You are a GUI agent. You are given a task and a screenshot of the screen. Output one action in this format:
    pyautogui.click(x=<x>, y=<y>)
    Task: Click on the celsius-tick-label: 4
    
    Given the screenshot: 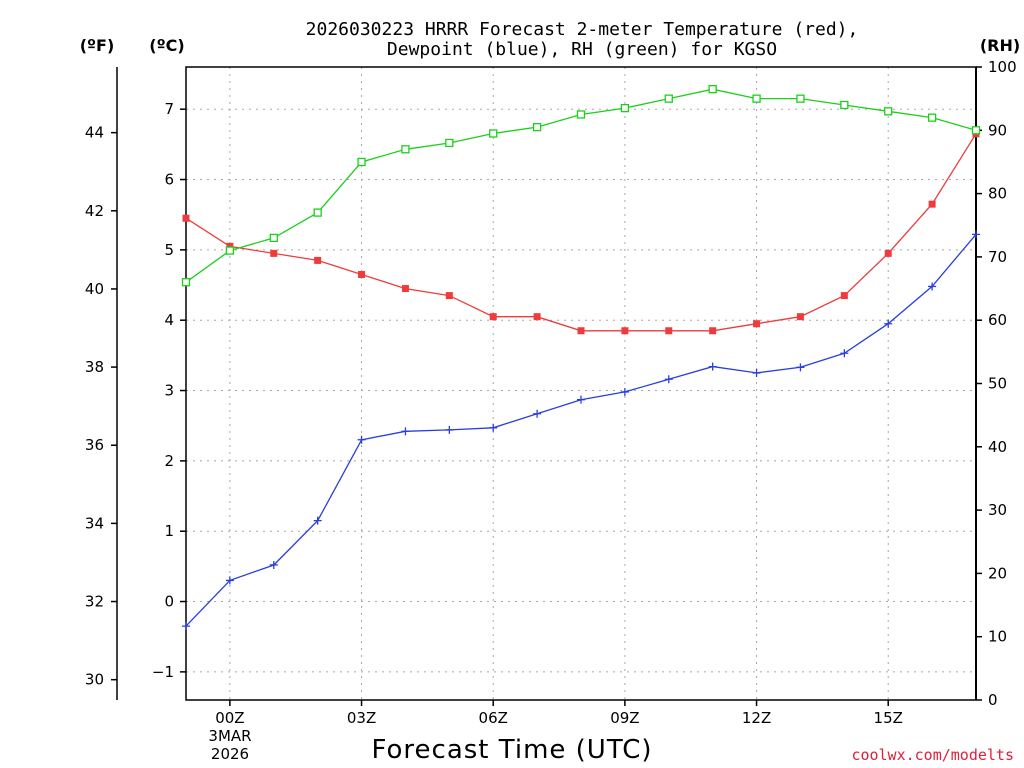 What is the action you would take?
    pyautogui.click(x=169, y=320)
    